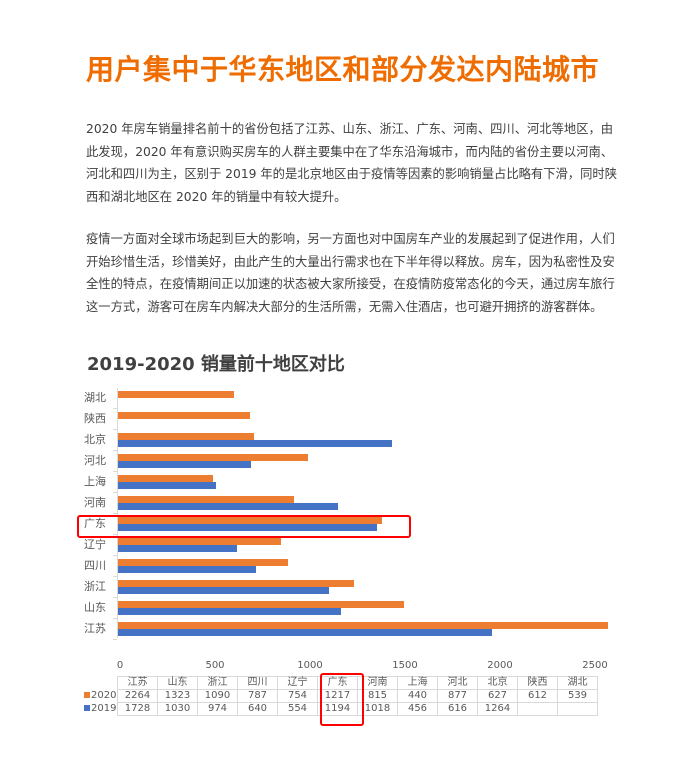  Describe the element at coordinates (87, 695) in the screenshot. I see `legend-swatch-2020` at that location.